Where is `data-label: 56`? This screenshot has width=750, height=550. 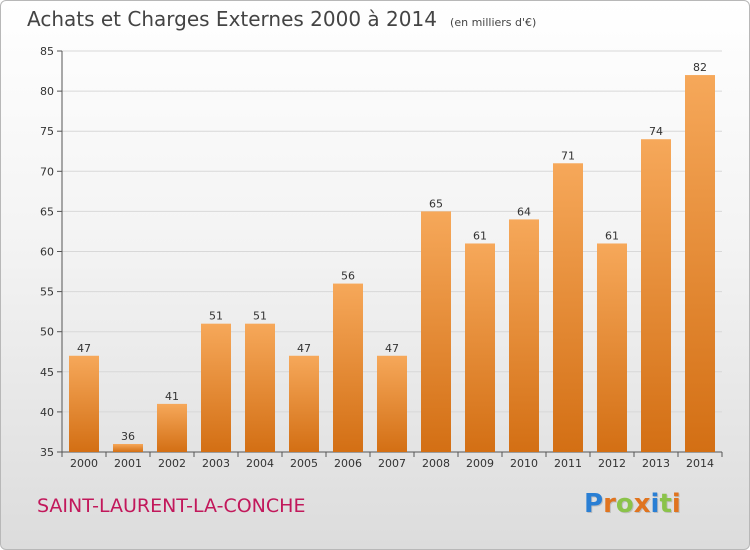
data-label: 56 is located at coordinates (348, 276).